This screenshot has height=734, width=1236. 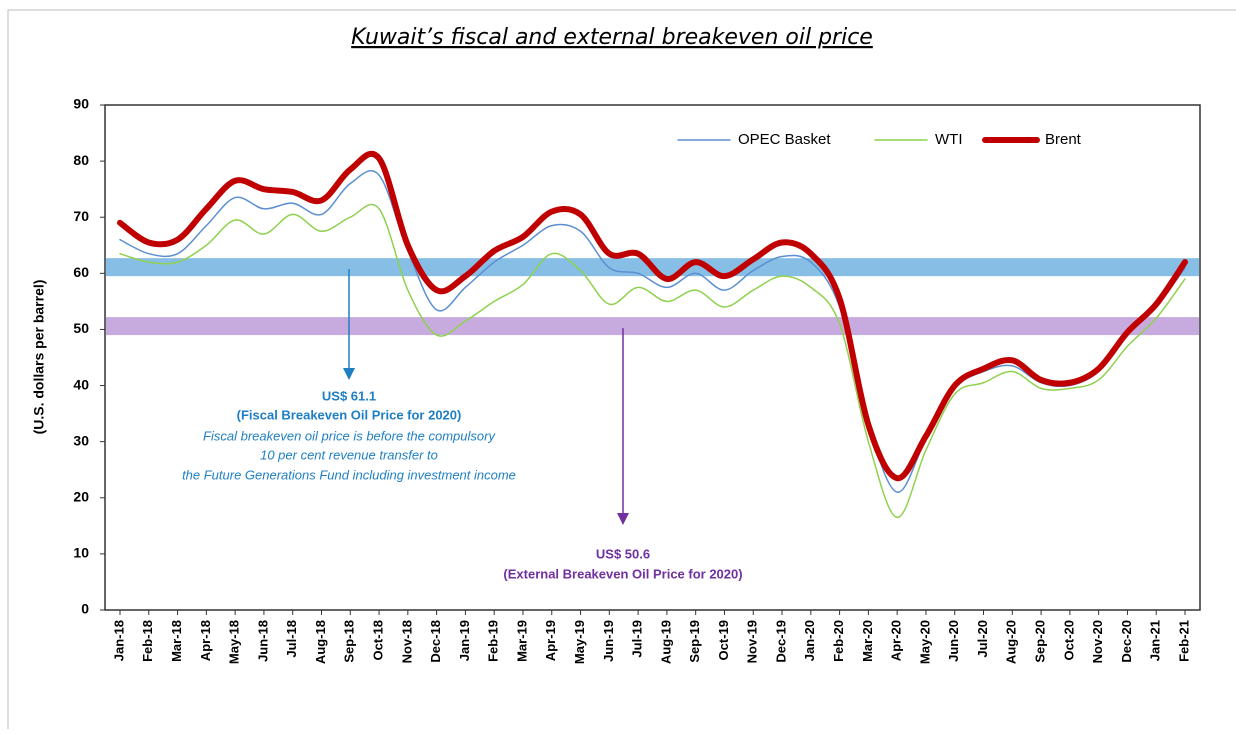 What do you see at coordinates (550, 640) in the screenshot?
I see `x-tick-label: Apr-19` at bounding box center [550, 640].